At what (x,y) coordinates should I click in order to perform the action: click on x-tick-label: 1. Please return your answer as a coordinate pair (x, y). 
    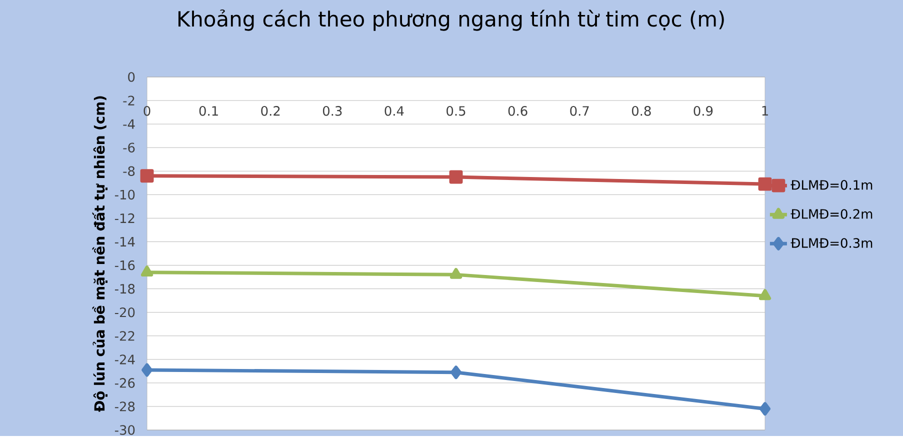
    Looking at the image, I should click on (765, 111).